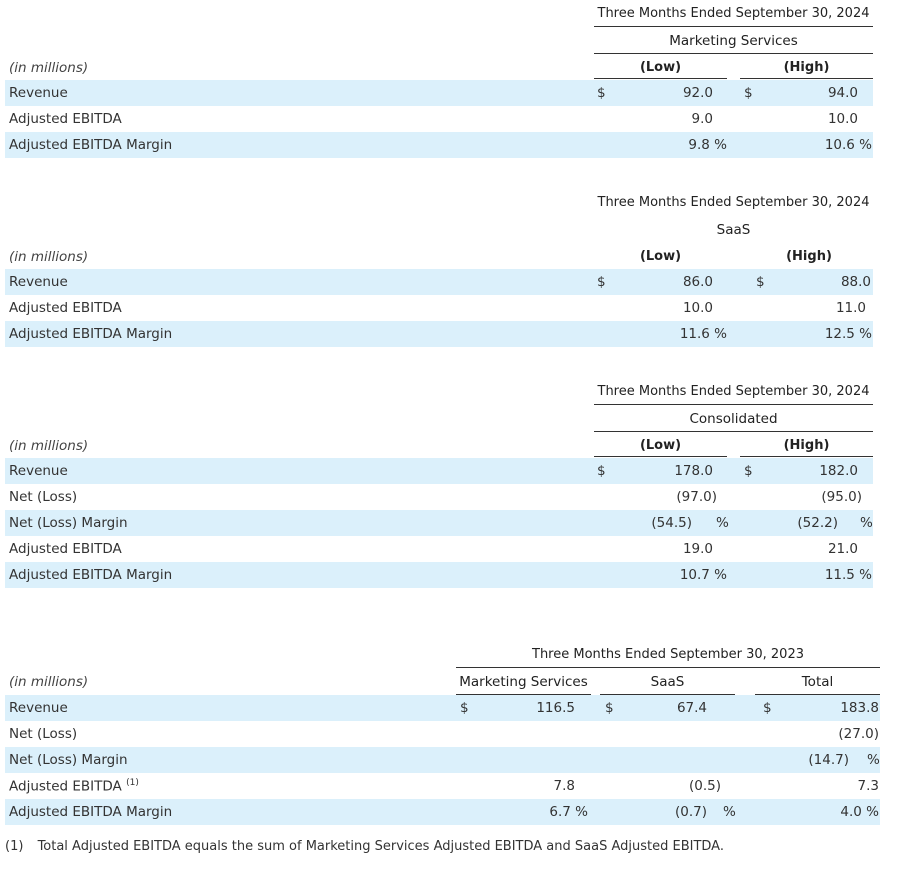 This screenshot has width=900, height=870. I want to click on column-header-total: Total, so click(817, 682).